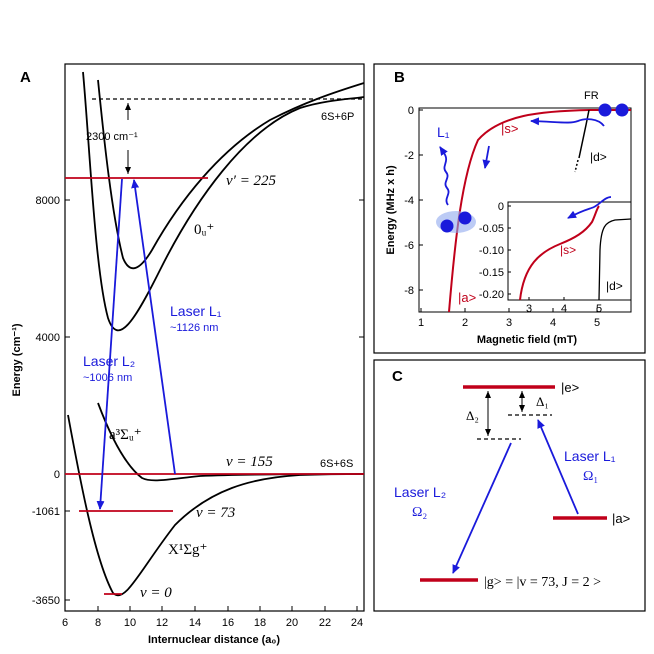 The width and height of the screenshot is (654, 654). I want to click on panel-b-xtick-4: 4, so click(553, 323).